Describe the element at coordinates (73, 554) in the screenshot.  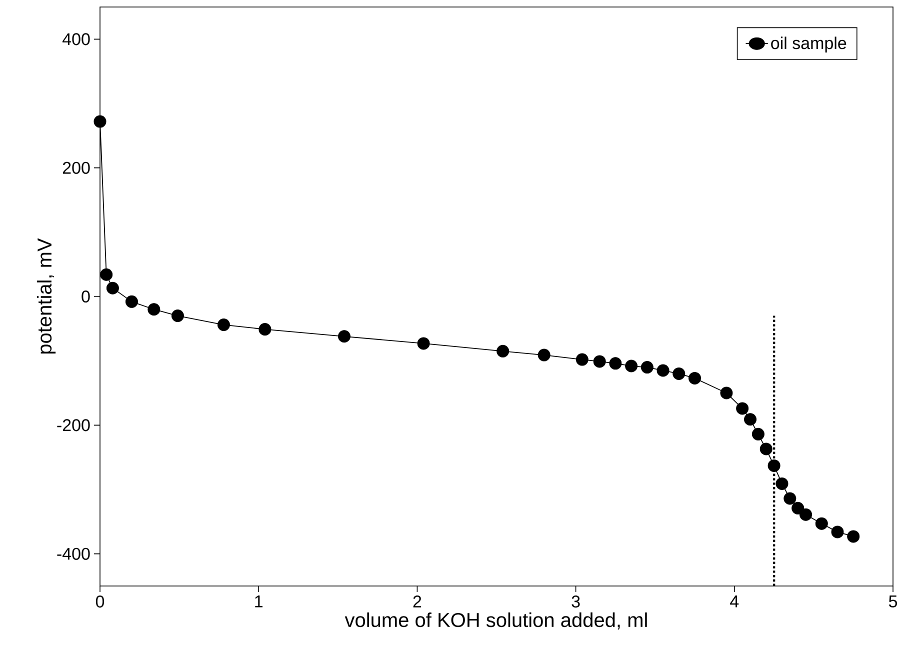
I see `y-tick-label: -400` at that location.